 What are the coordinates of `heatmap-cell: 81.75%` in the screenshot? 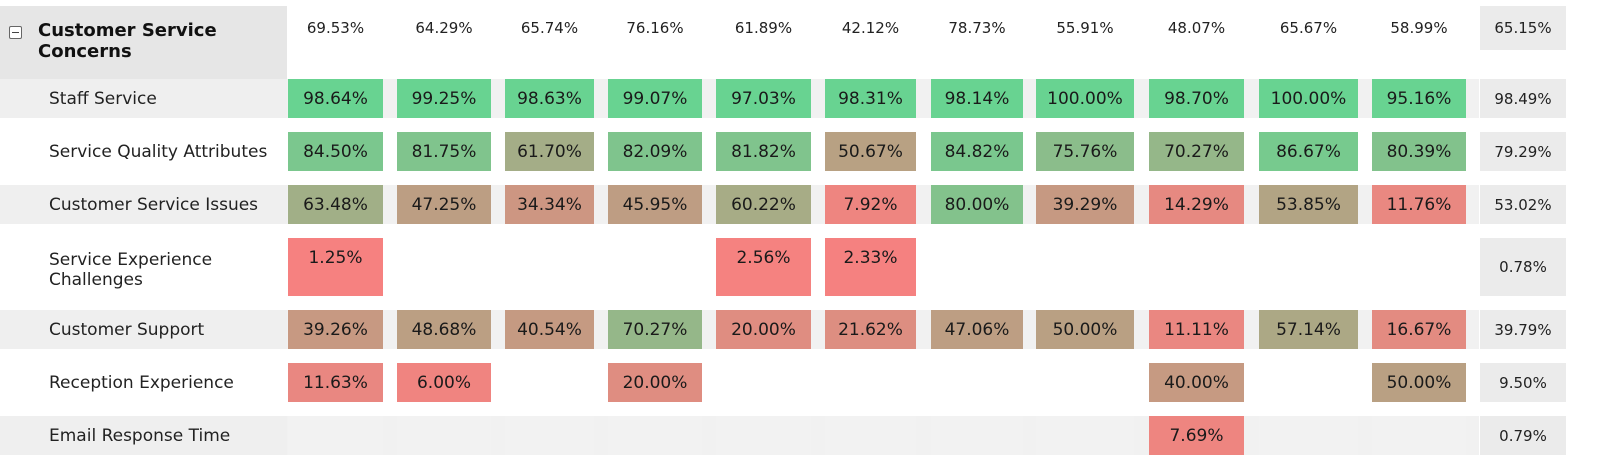 It's located at (444, 151).